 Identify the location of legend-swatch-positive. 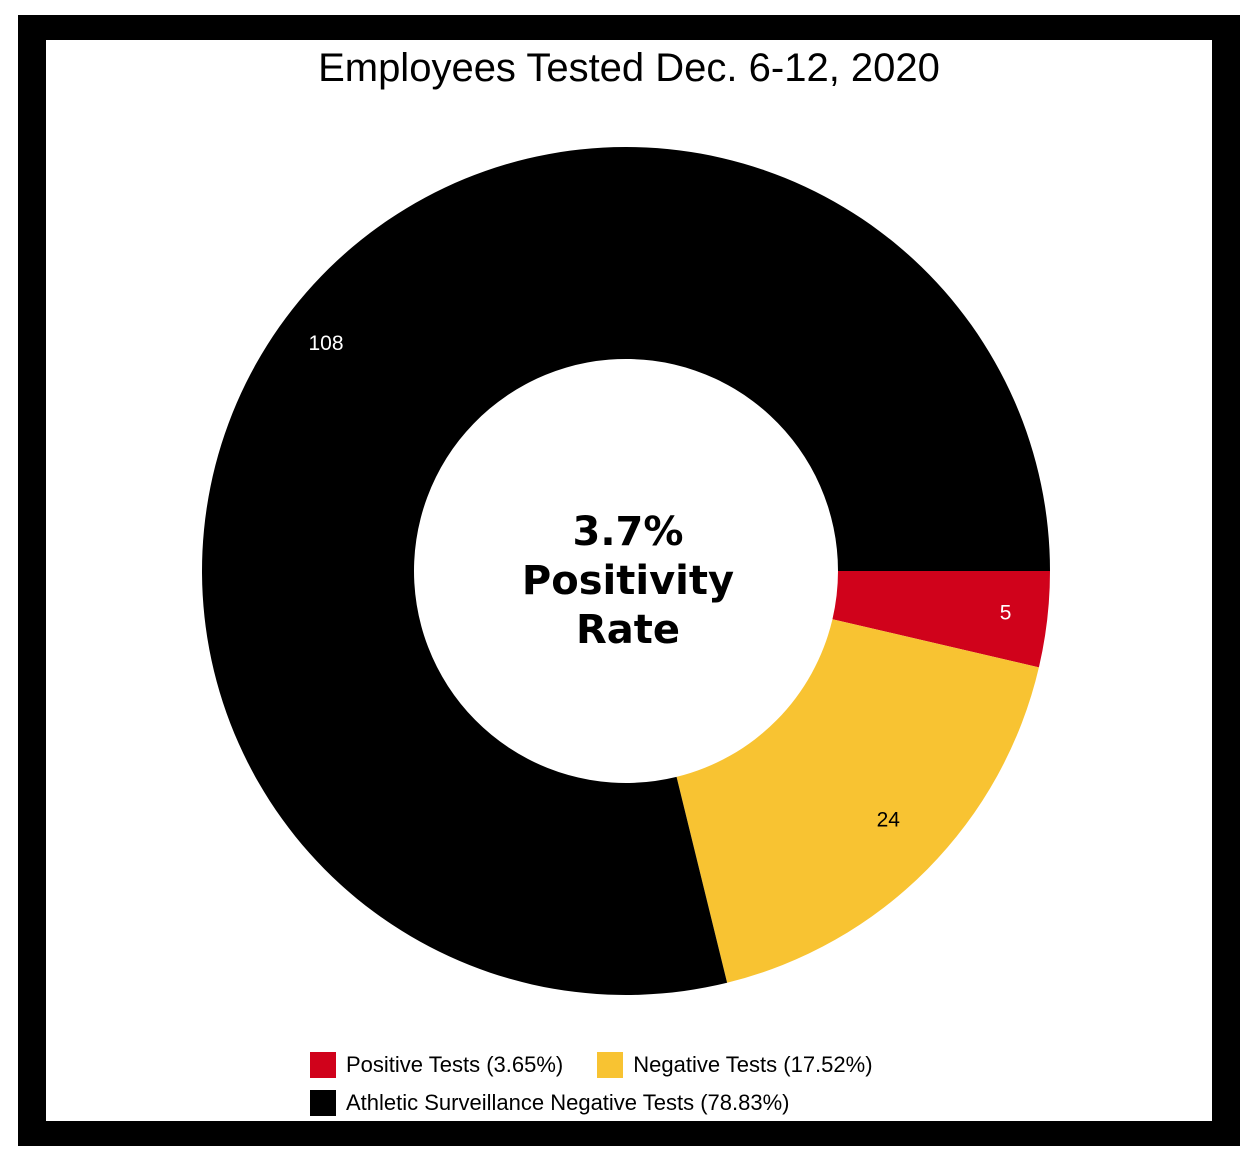
(323, 1065).